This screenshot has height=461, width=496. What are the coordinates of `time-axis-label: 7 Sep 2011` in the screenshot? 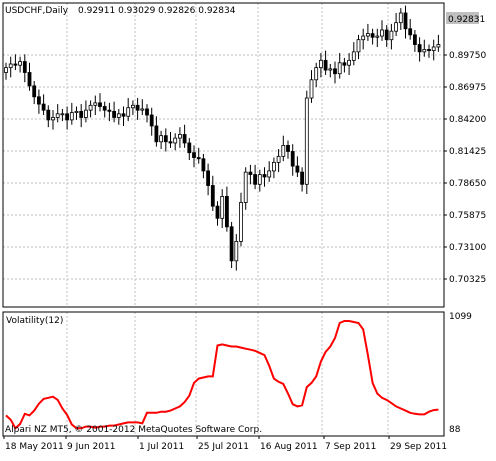 It's located at (350, 447).